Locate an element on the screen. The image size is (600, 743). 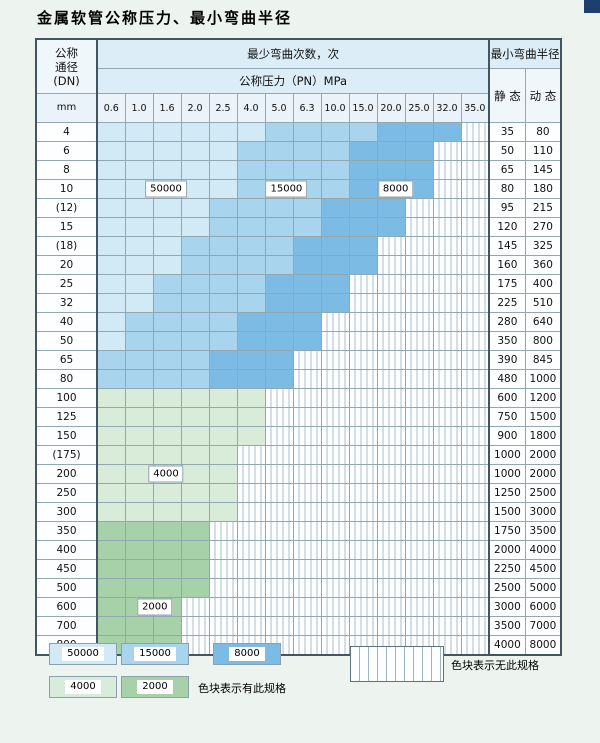
table-row-dn-65: 65 390 845 is located at coordinates (298, 360).